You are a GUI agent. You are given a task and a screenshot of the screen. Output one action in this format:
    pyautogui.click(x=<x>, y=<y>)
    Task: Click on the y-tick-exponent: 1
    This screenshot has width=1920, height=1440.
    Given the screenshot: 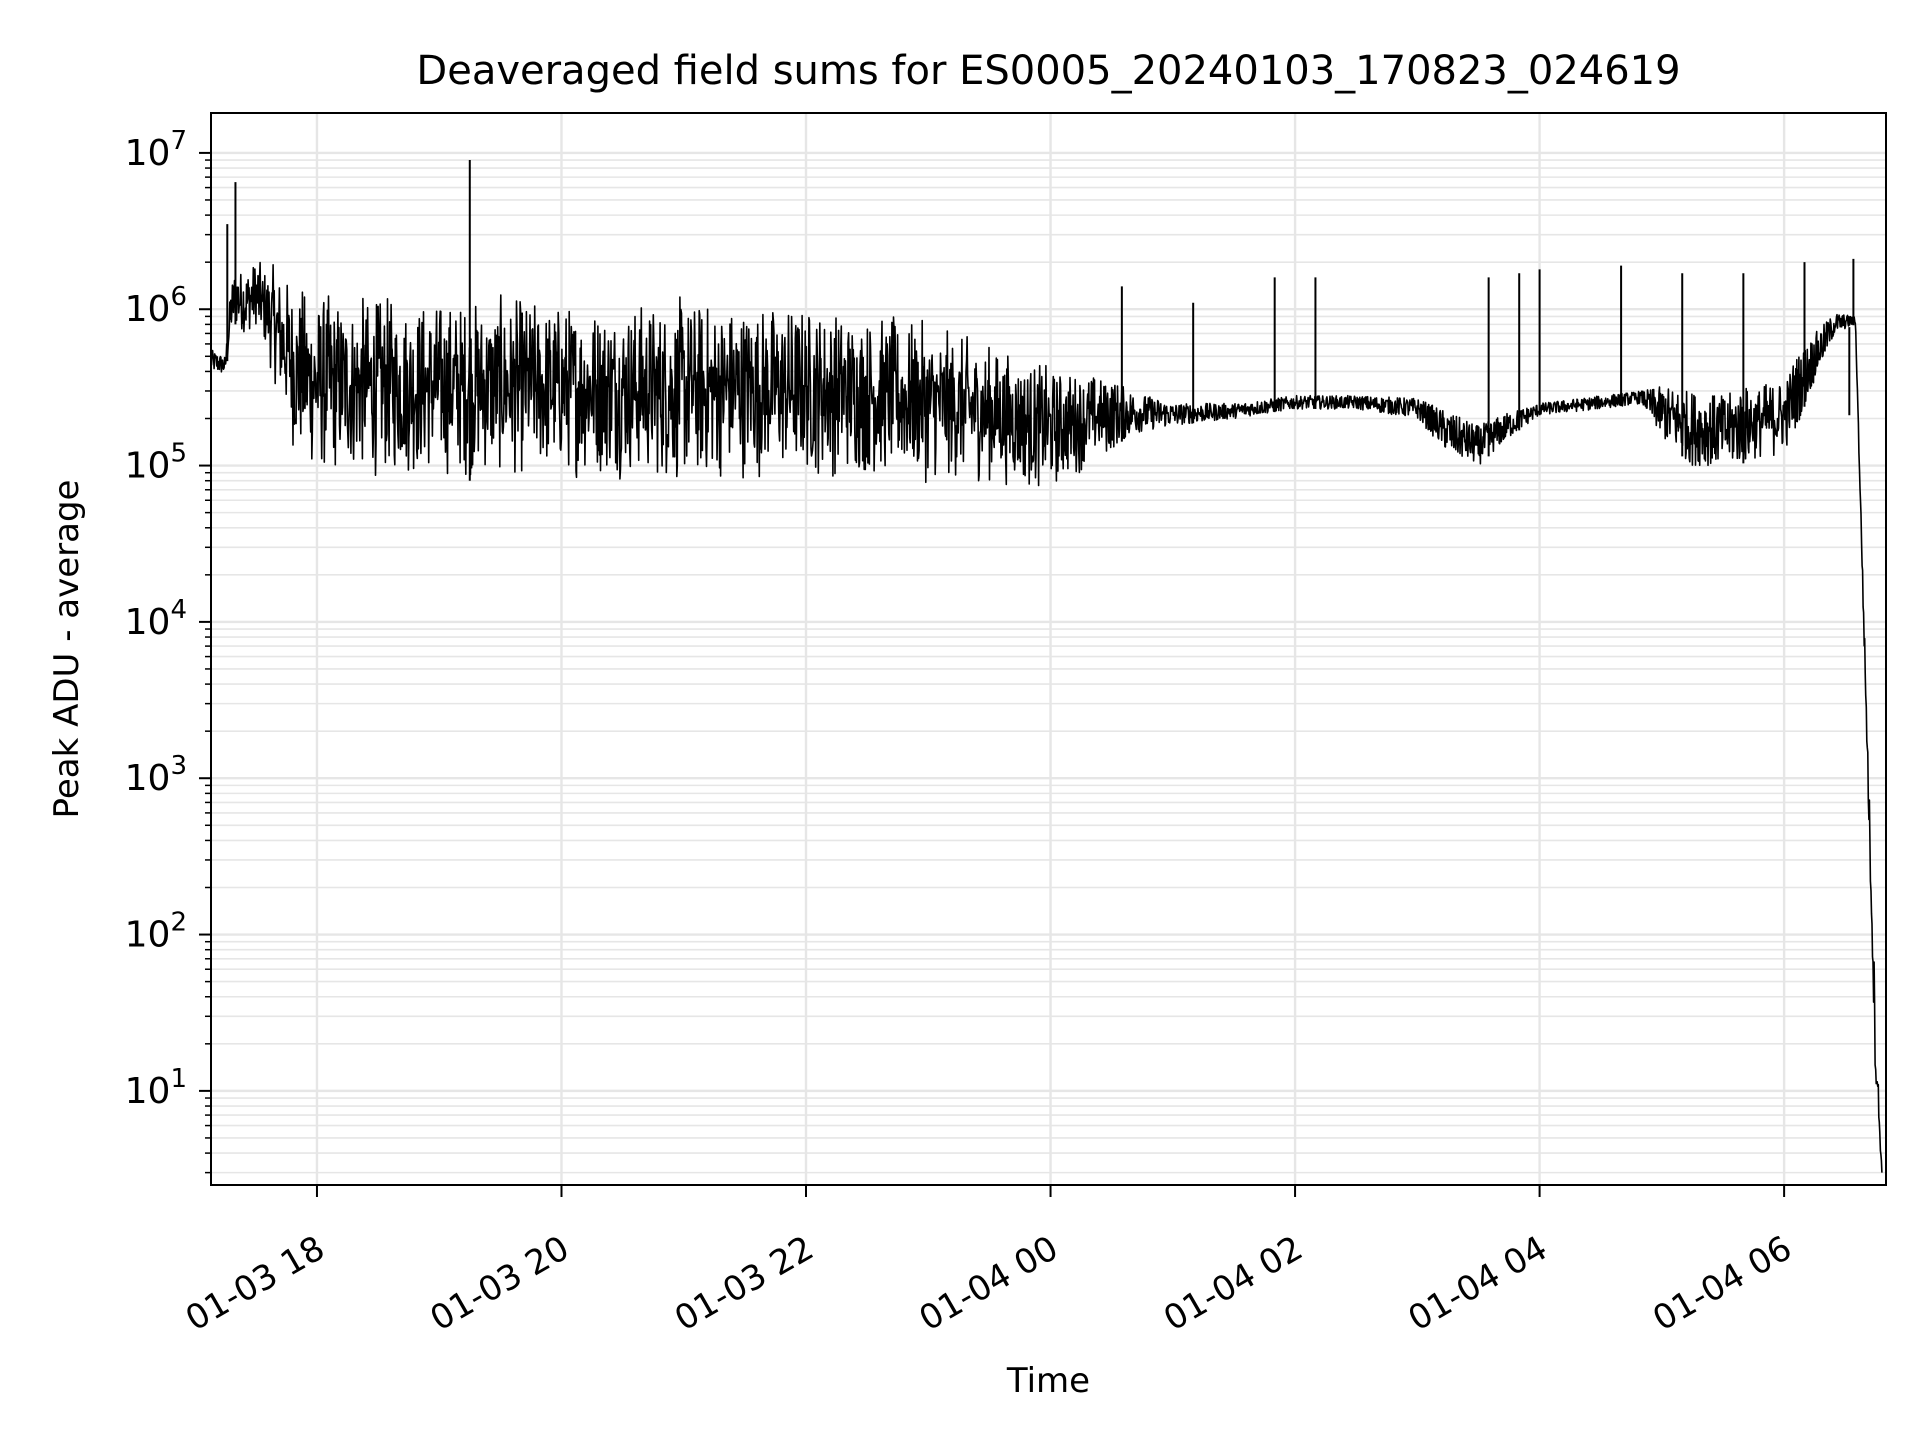 What is the action you would take?
    pyautogui.click(x=178, y=1079)
    